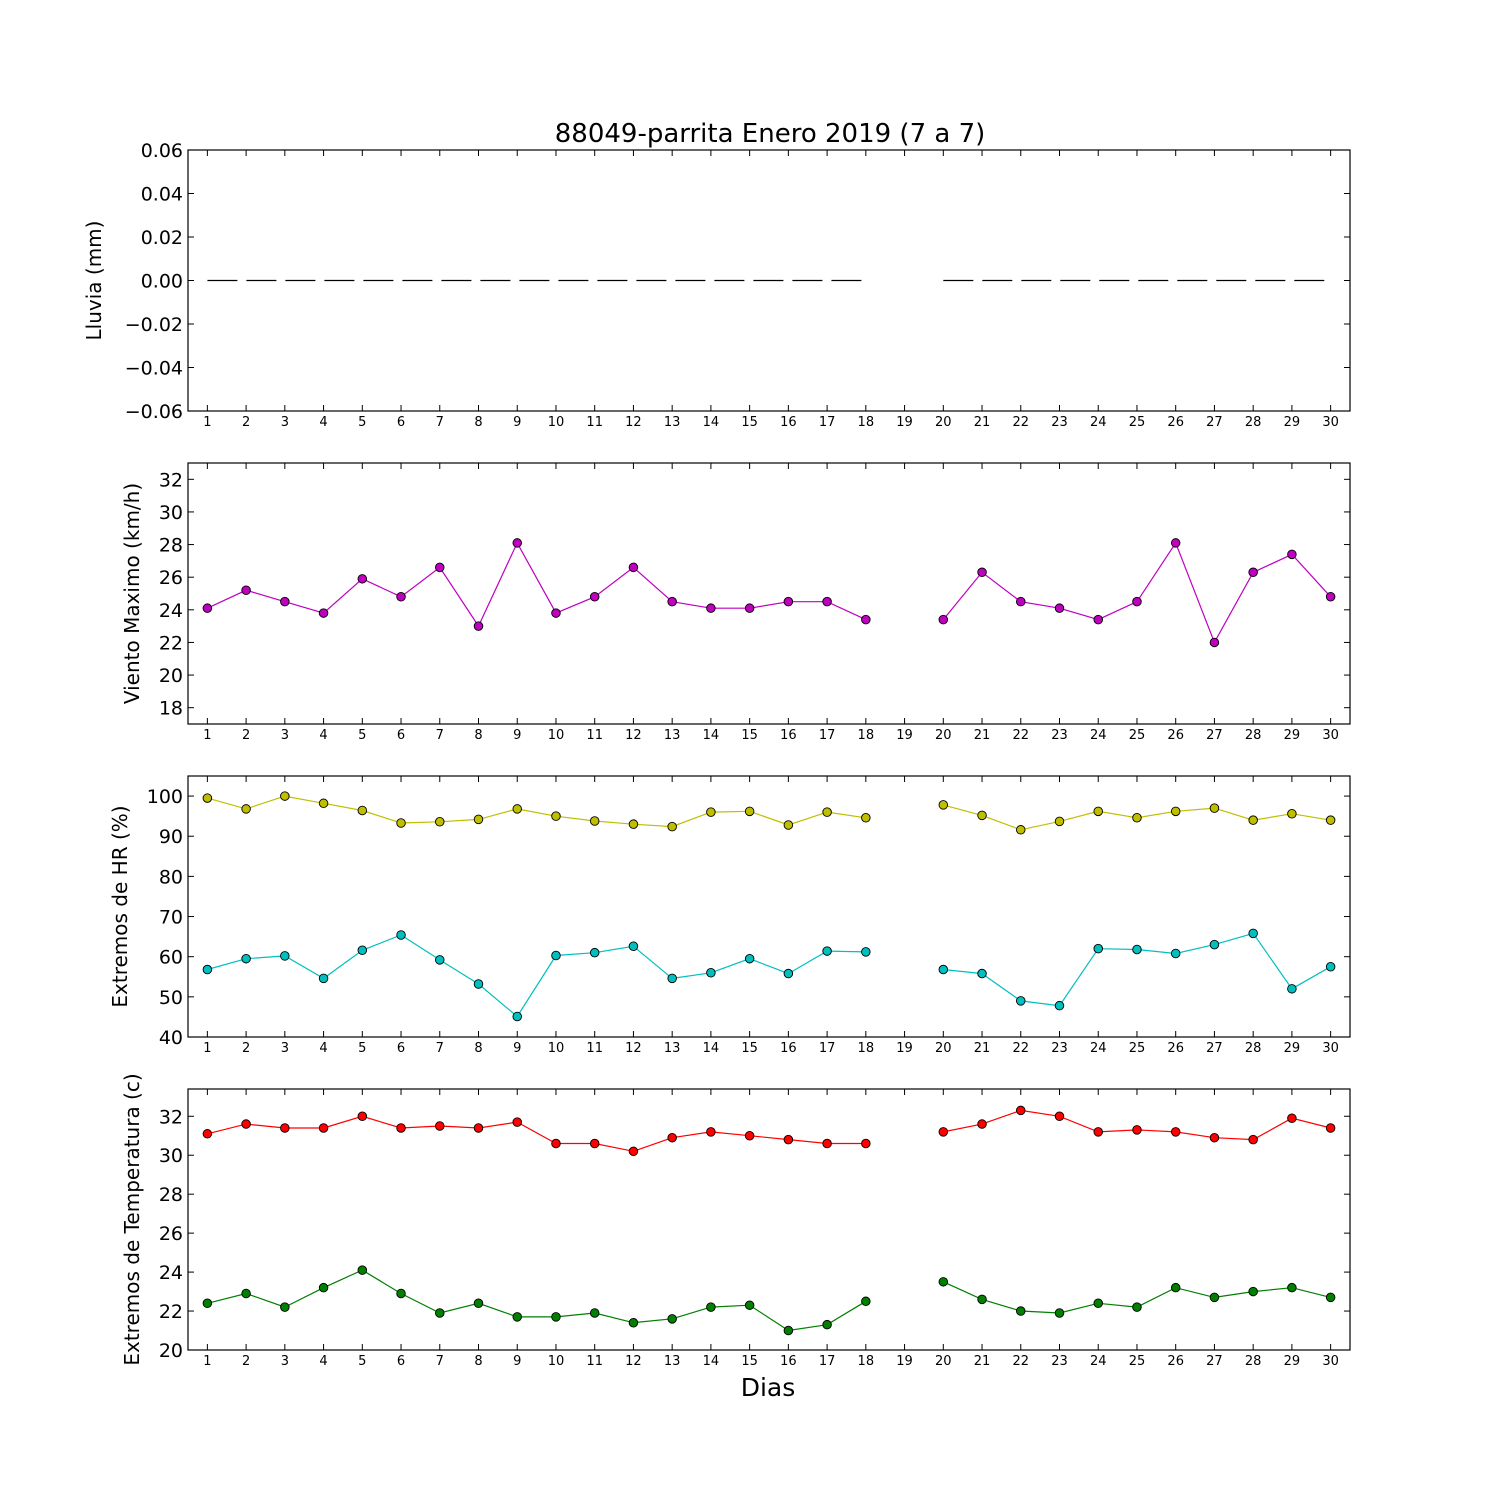 The height and width of the screenshot is (1500, 1500). What do you see at coordinates (478, 422) in the screenshot?
I see `x-tick-label: 8` at bounding box center [478, 422].